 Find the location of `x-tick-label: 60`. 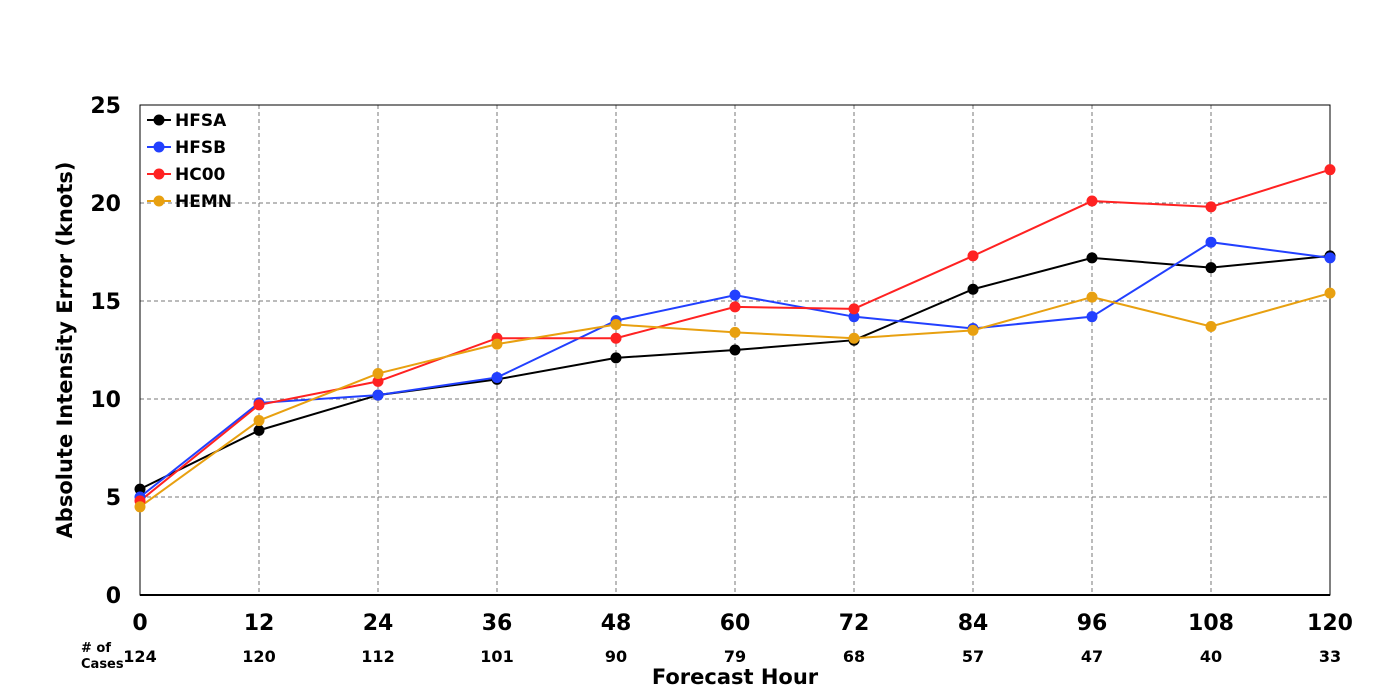

x-tick-label: 60 is located at coordinates (735, 623).